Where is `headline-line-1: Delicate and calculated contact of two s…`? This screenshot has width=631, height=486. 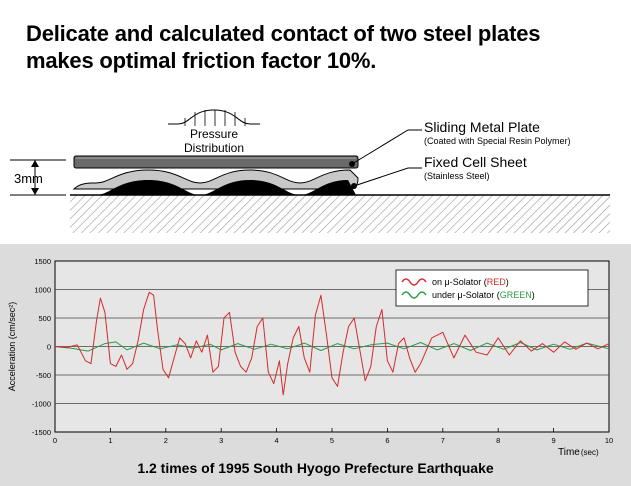 headline-line-1: Delicate and calculated contact of two s… is located at coordinates (283, 33).